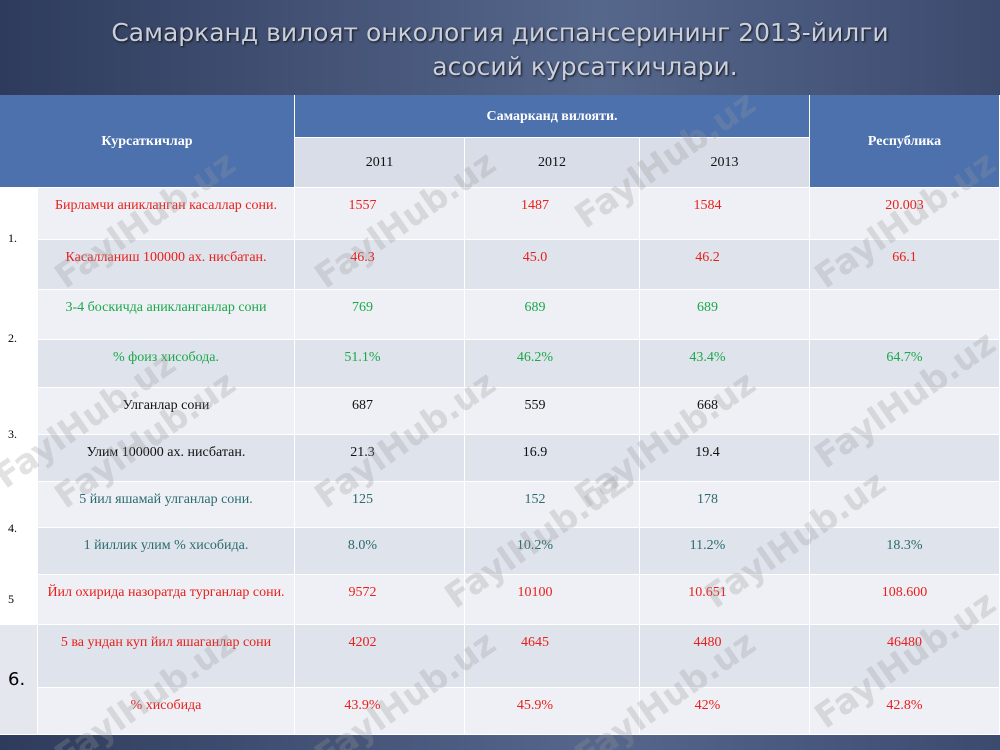  What do you see at coordinates (380, 505) in the screenshot?
I see `value-cell: 125` at bounding box center [380, 505].